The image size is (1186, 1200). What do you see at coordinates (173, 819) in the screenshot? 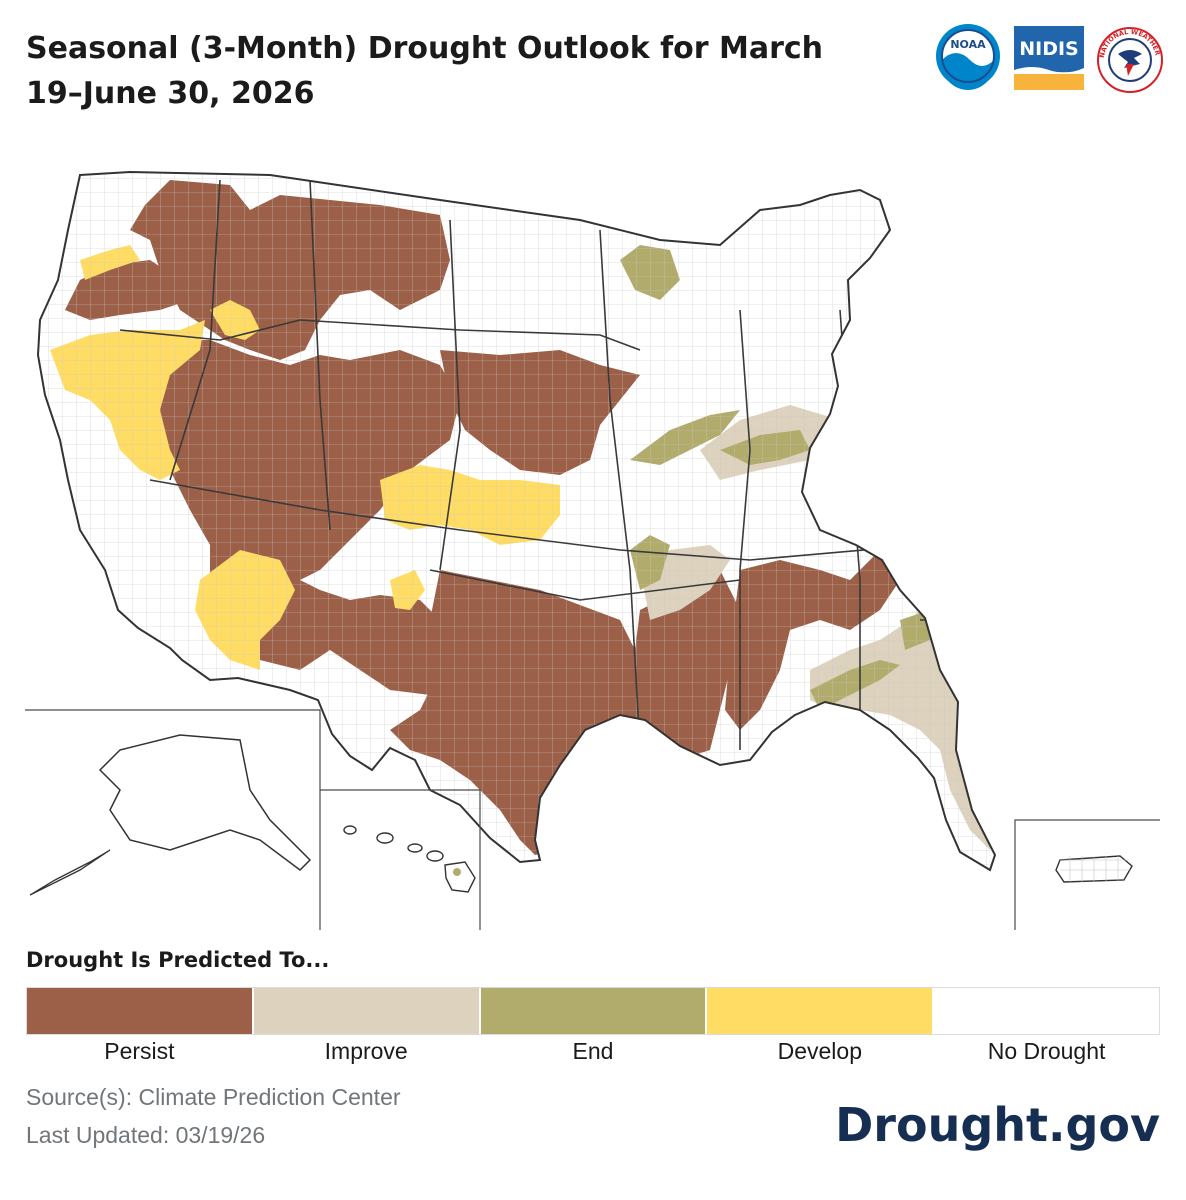
I see `alaska-inset` at bounding box center [173, 819].